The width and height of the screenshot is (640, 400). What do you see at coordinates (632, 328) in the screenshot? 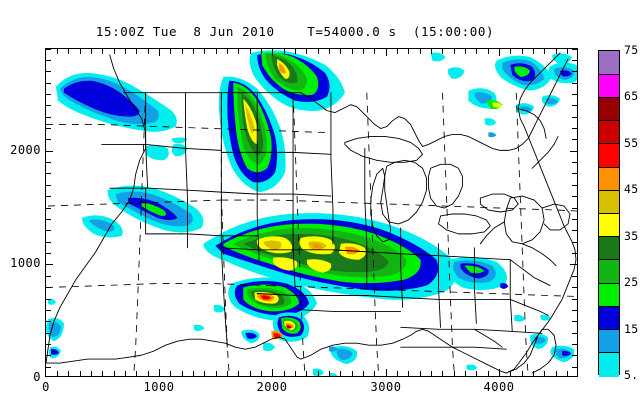
I see `colorbar-tick-label: 15.` at bounding box center [632, 328].